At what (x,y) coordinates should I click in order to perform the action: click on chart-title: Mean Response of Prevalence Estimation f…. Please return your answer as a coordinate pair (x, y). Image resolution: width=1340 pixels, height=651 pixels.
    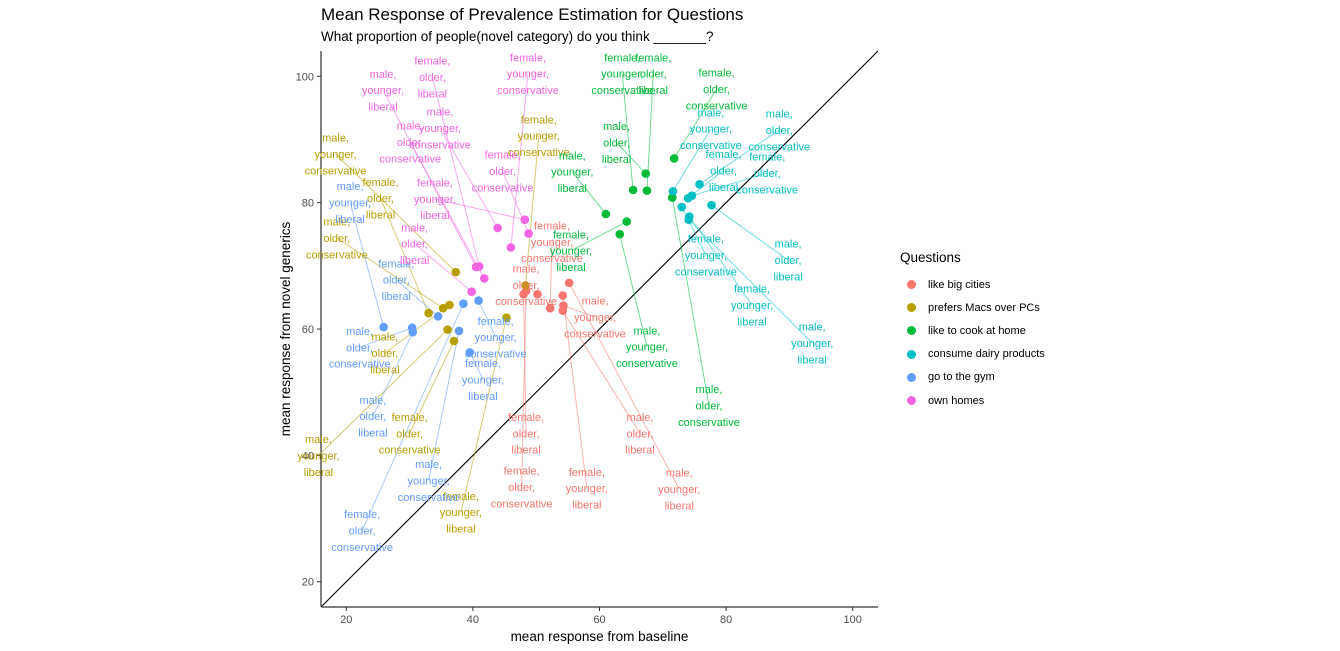
    Looking at the image, I should click on (532, 14).